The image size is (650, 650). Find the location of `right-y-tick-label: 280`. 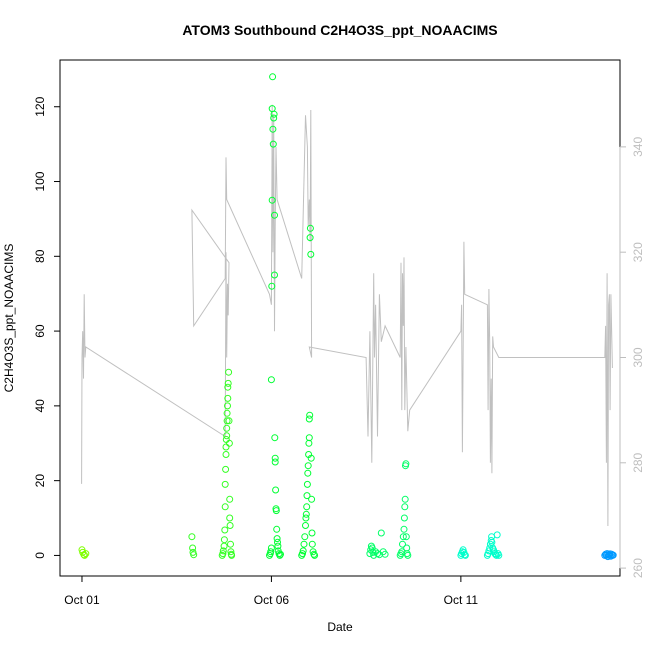

right-y-tick-label: 280 is located at coordinates (638, 462).